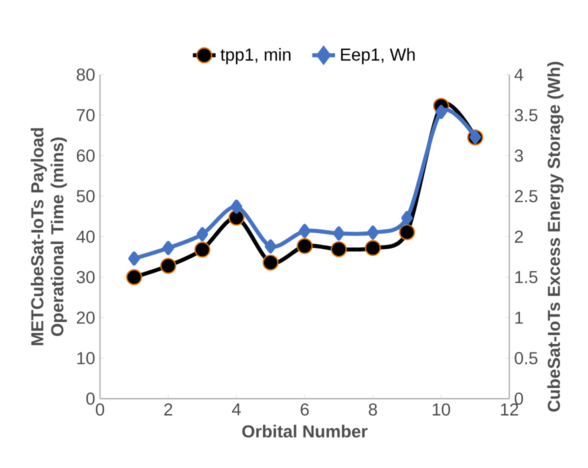 The image size is (588, 468). What do you see at coordinates (48, 237) in the screenshot?
I see `y-axis-title: METCubeSat-IoTs Payload Operational Time (mins)` at bounding box center [48, 237].